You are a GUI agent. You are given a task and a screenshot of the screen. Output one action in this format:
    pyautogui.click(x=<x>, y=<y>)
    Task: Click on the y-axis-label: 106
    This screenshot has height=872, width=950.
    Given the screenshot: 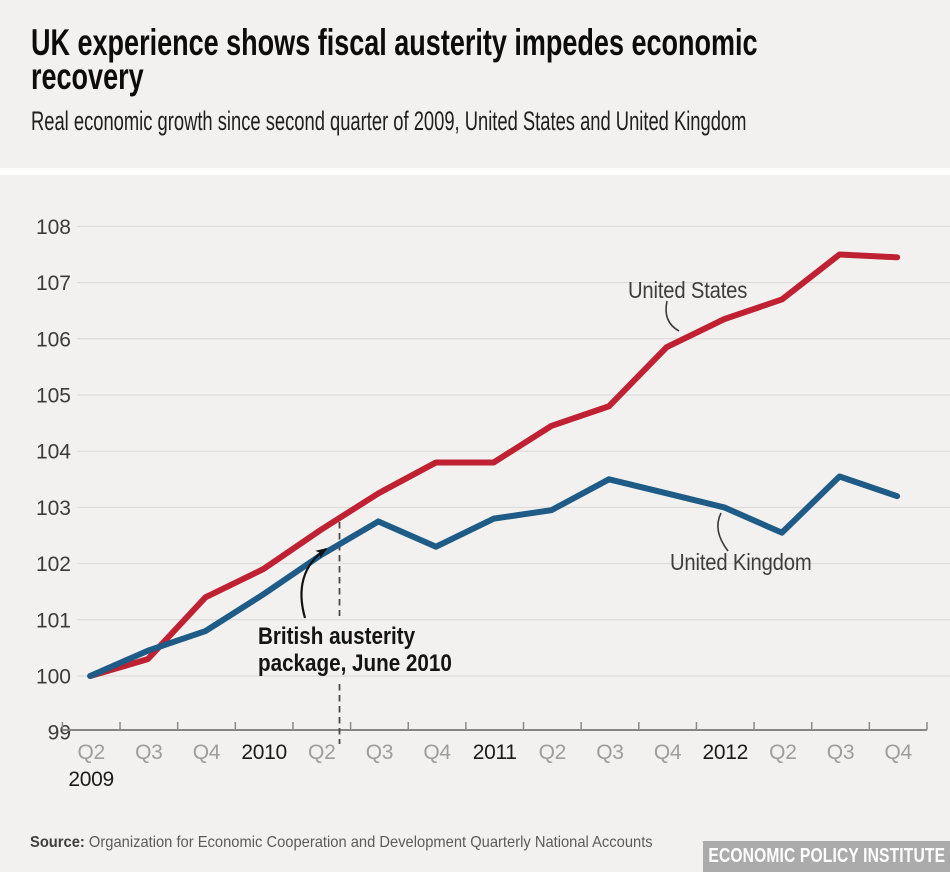 What is the action you would take?
    pyautogui.click(x=53, y=339)
    